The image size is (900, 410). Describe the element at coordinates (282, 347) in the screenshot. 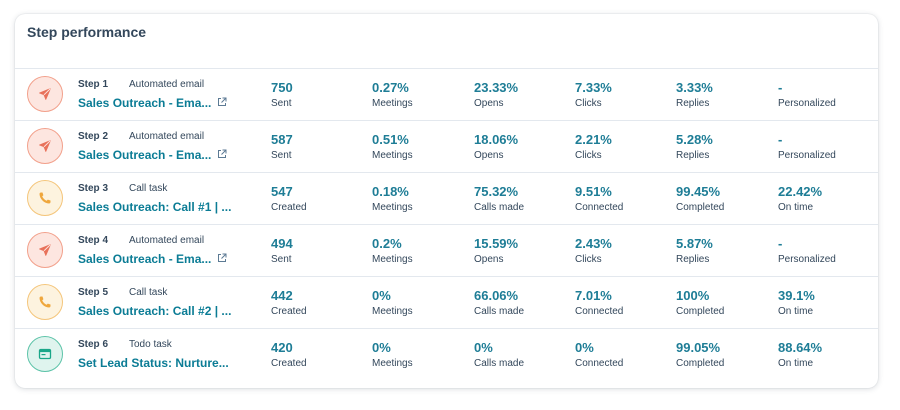

I see `metric-value: 420` at that location.